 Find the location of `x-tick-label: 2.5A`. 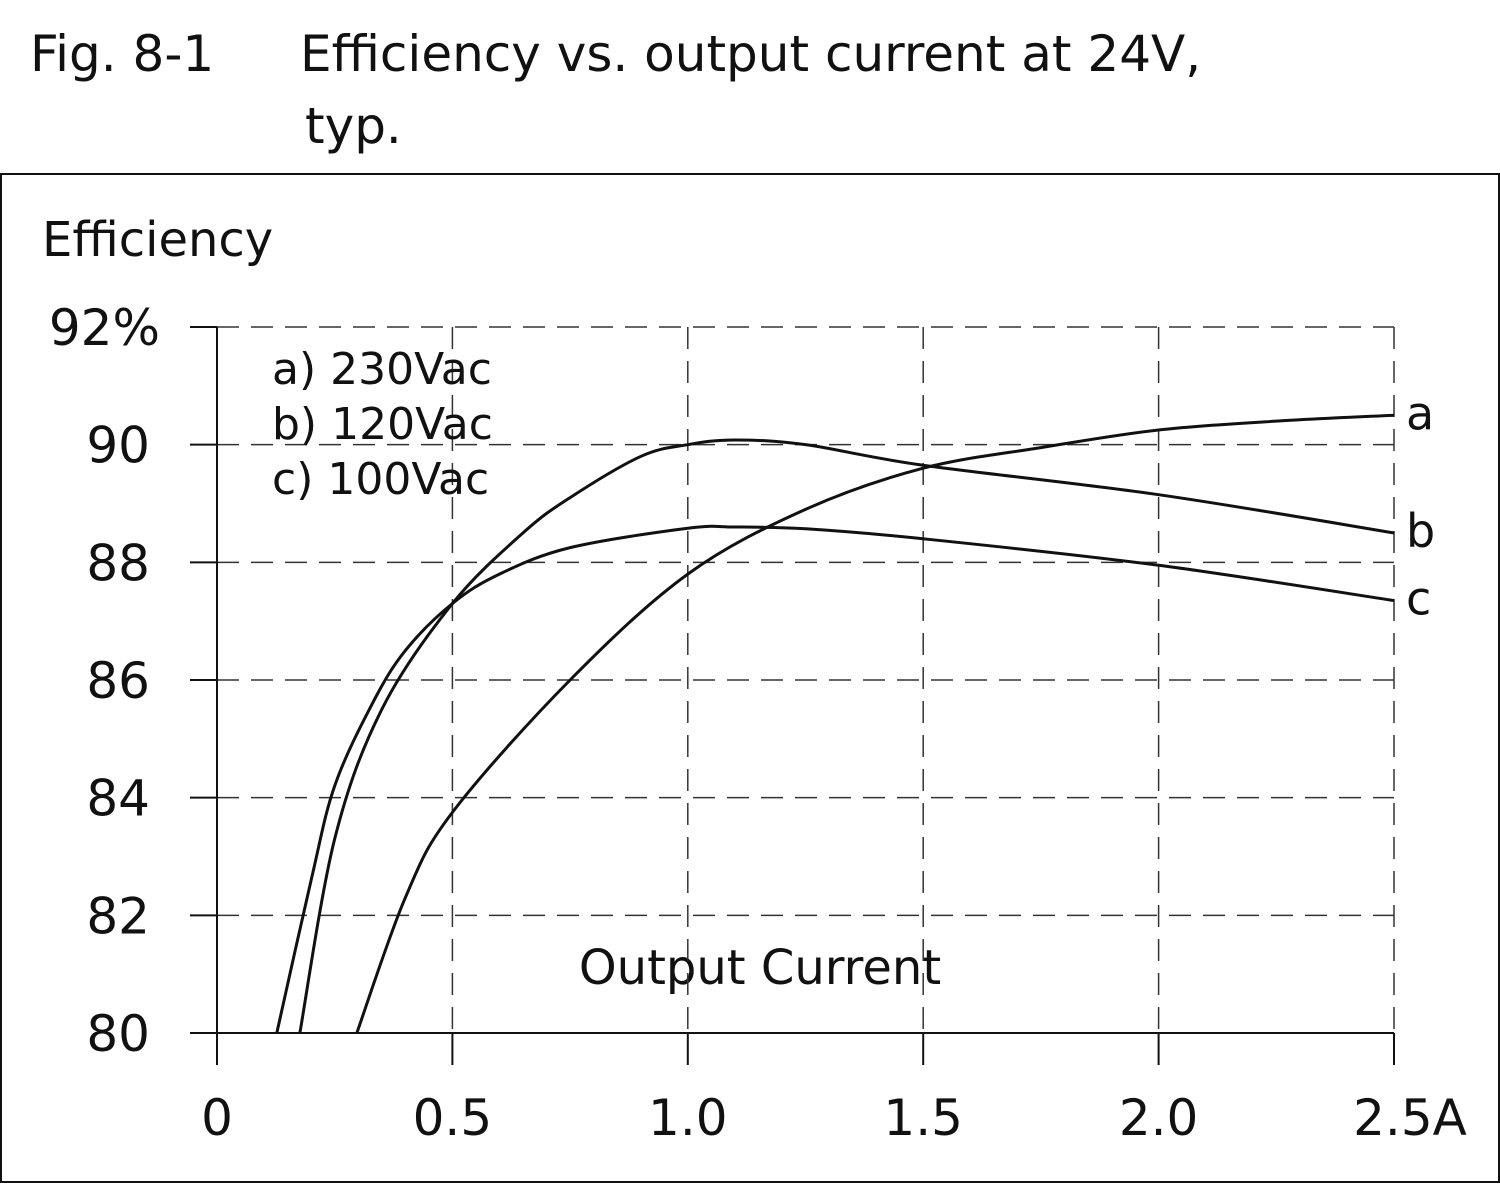

x-tick-label: 2.5A is located at coordinates (1410, 1118).